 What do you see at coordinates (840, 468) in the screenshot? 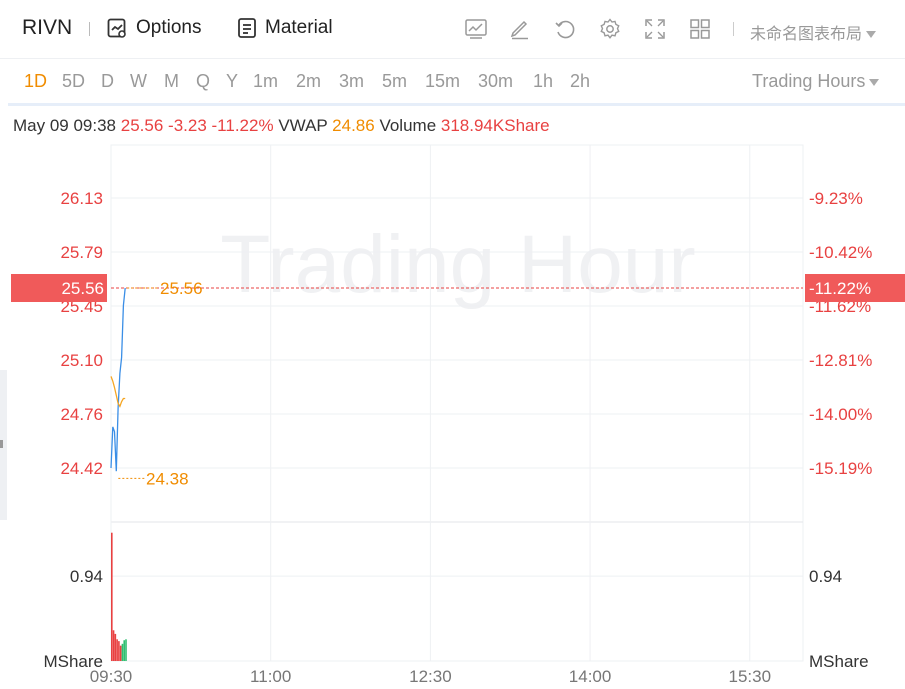
I see `pct-tick-label: -15.19%` at bounding box center [840, 468].